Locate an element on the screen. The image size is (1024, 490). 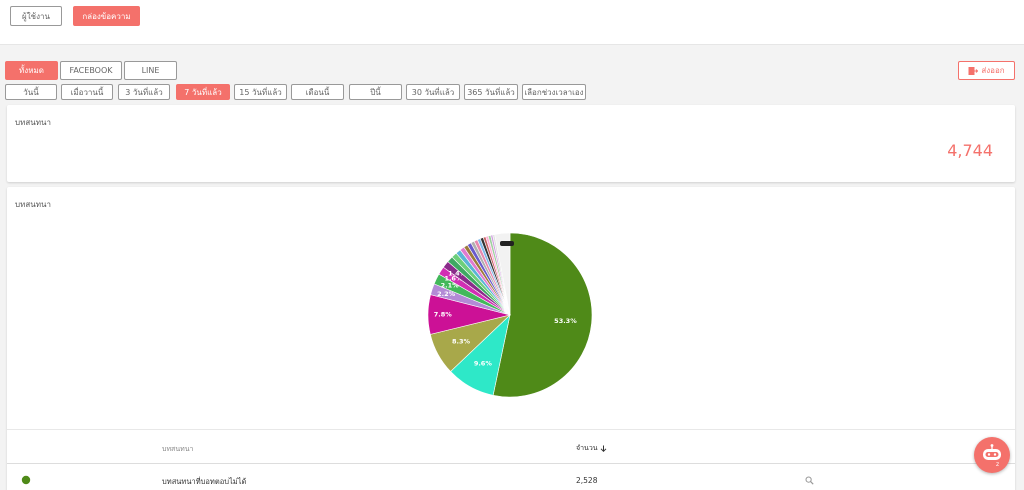
pie-slice-label: 7.8% is located at coordinates (443, 315).